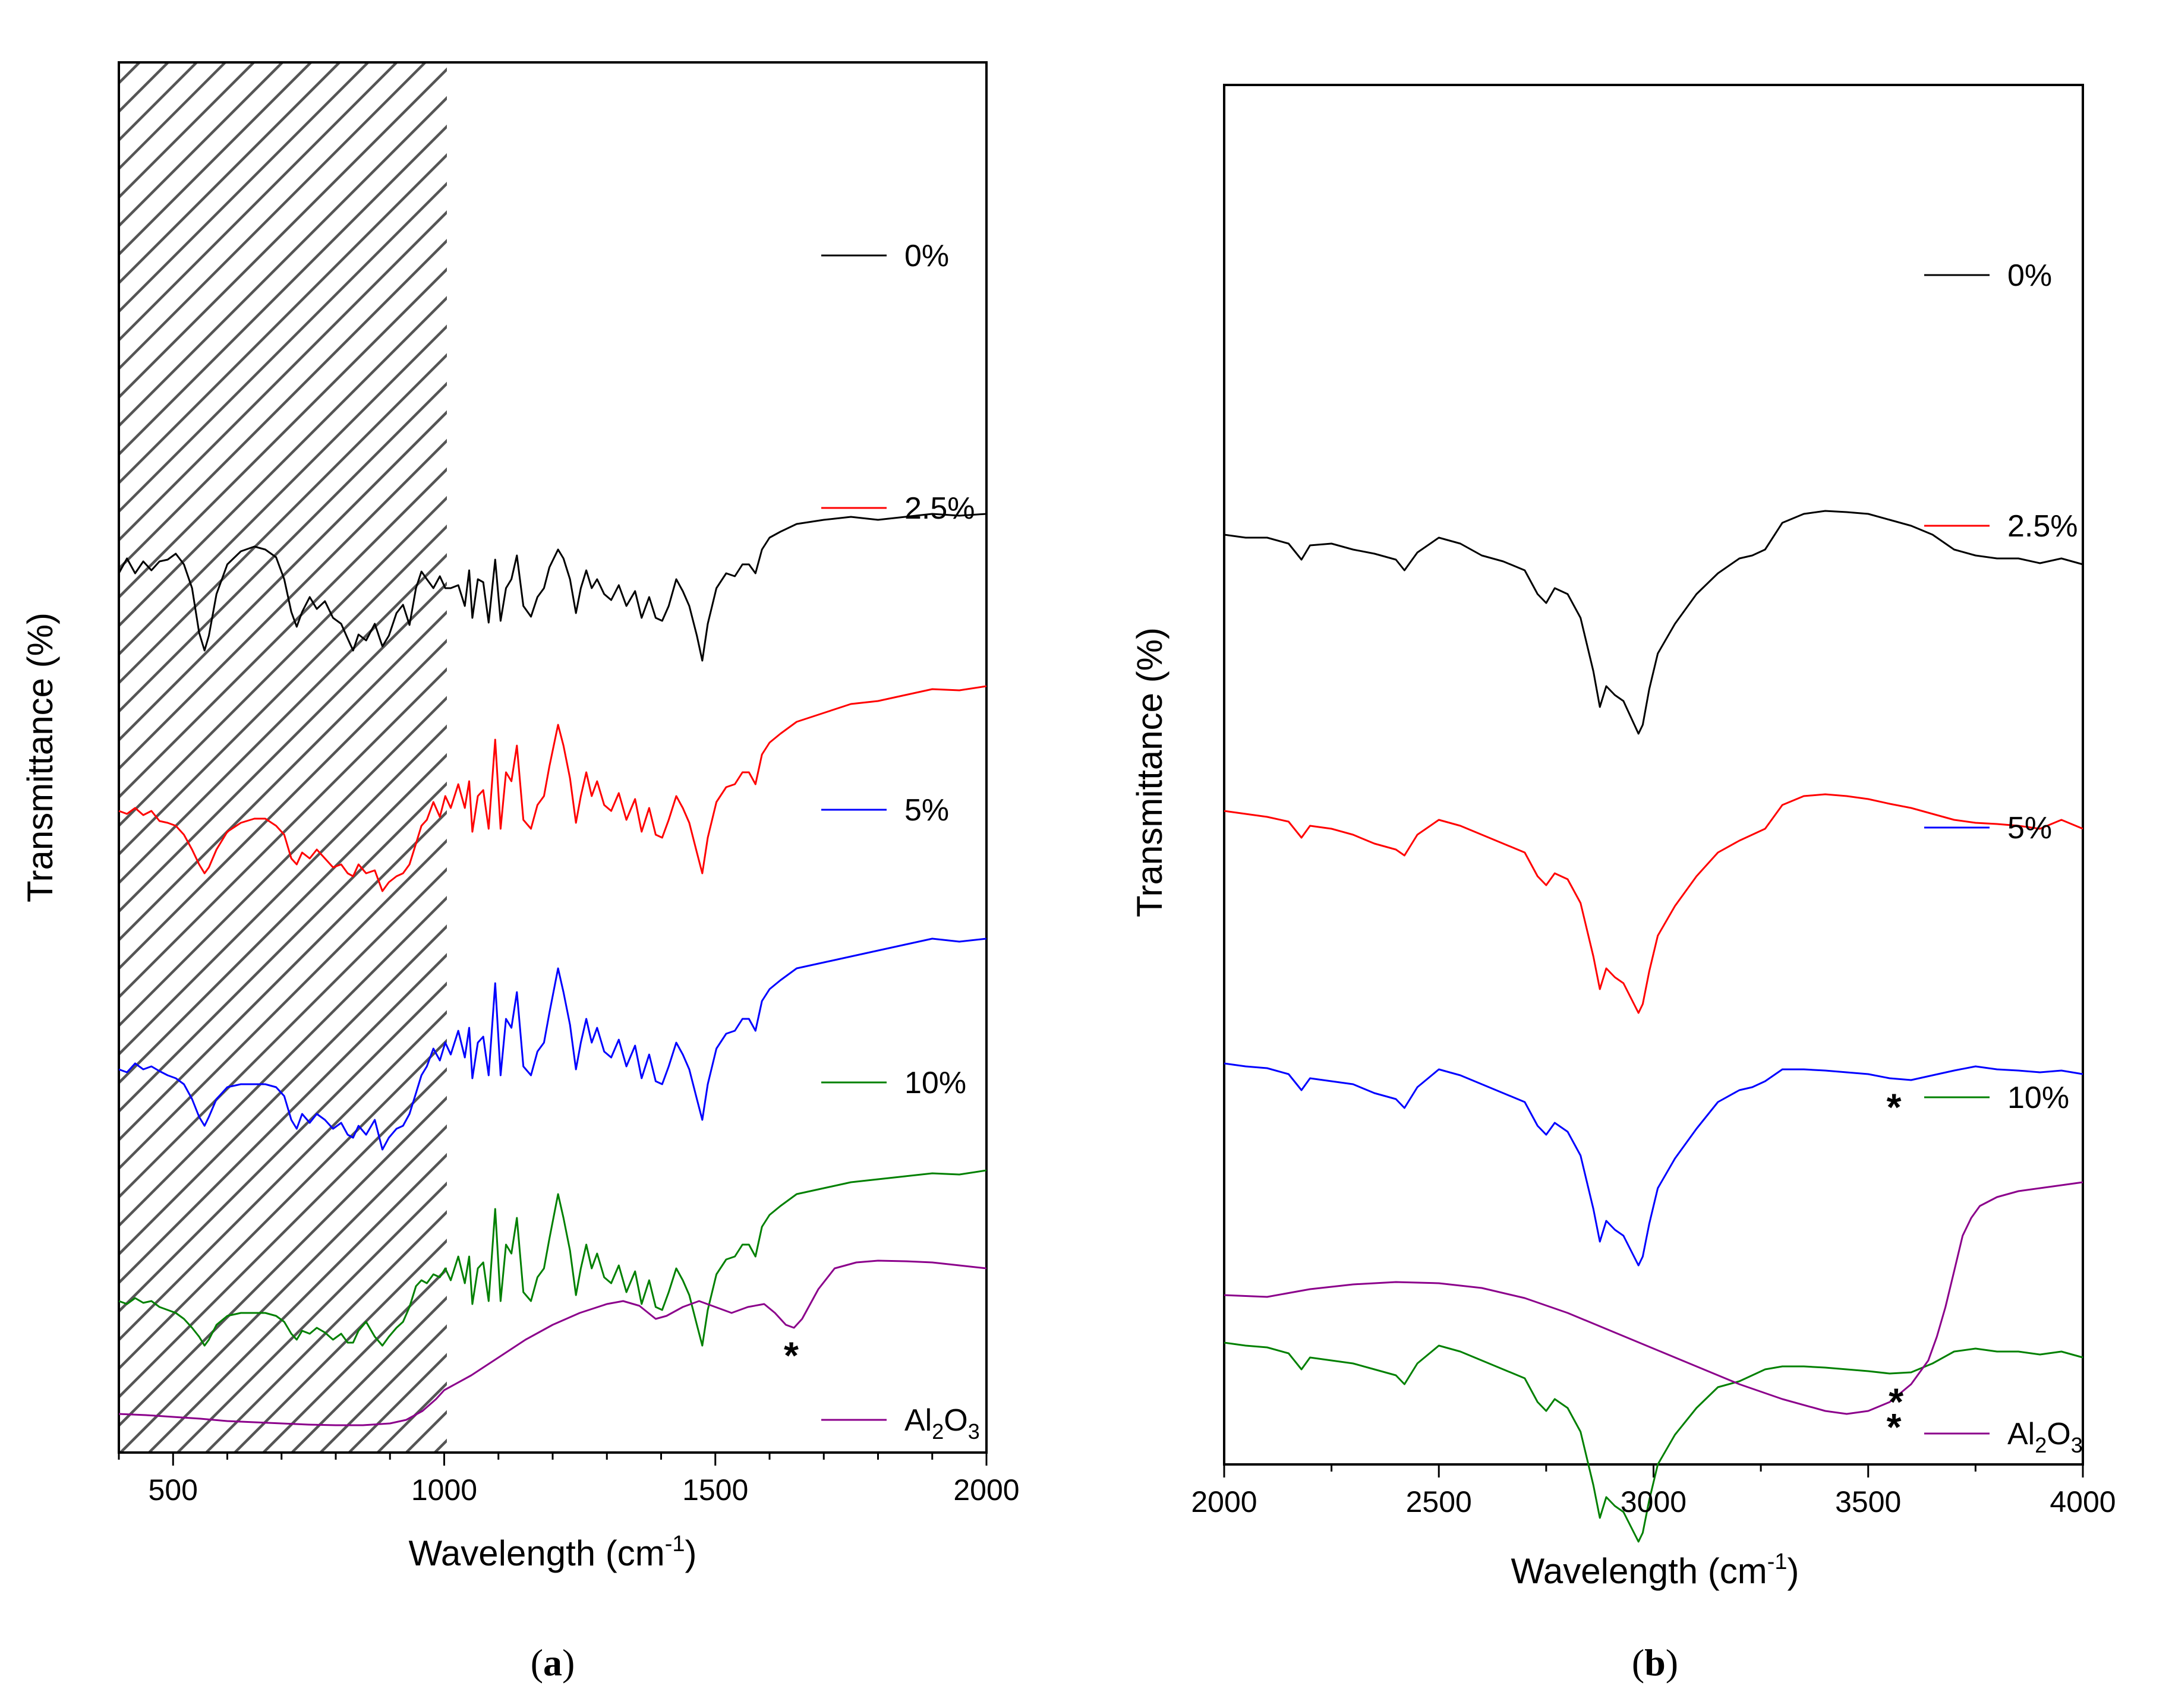 This screenshot has height=1708, width=2172. Describe the element at coordinates (1868, 1501) in the screenshot. I see `x-tick-label-3500: 3500` at that location.